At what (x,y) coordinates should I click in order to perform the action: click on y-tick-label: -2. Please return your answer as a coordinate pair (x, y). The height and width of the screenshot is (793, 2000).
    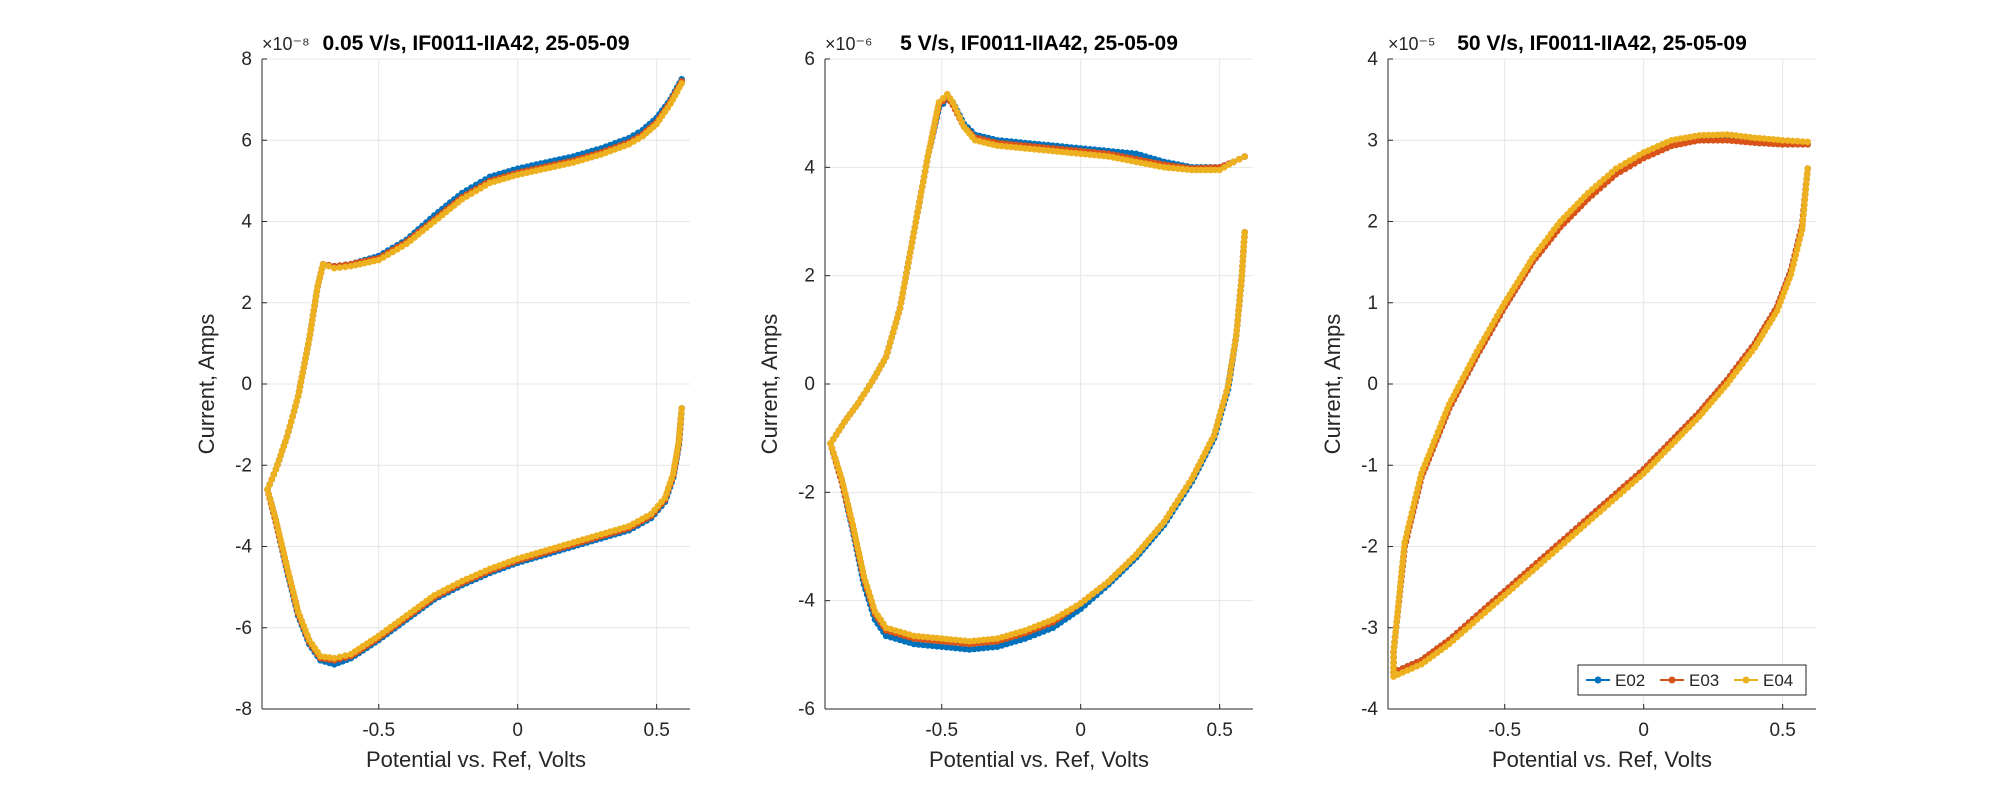
    Looking at the image, I should click on (1369, 547).